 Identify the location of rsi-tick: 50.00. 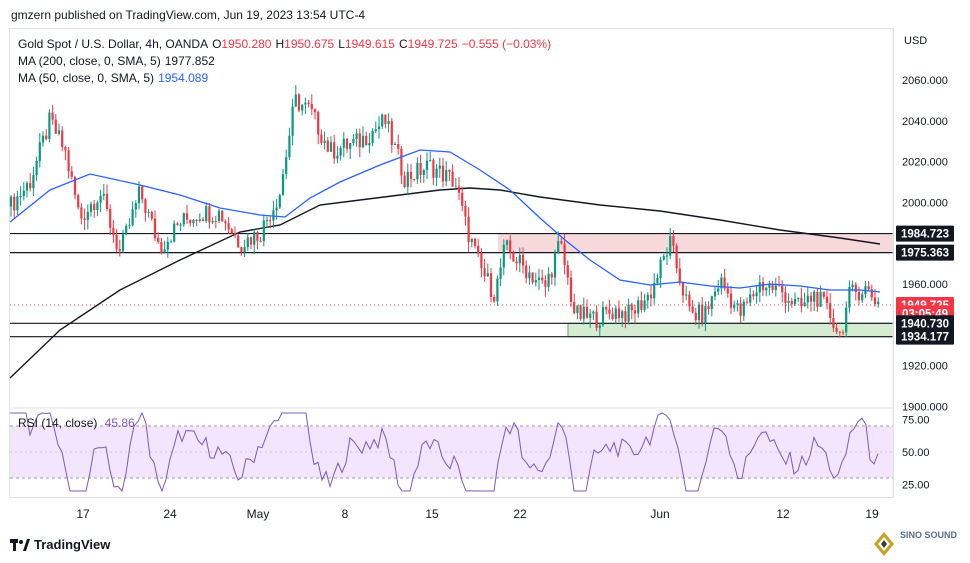
(916, 453).